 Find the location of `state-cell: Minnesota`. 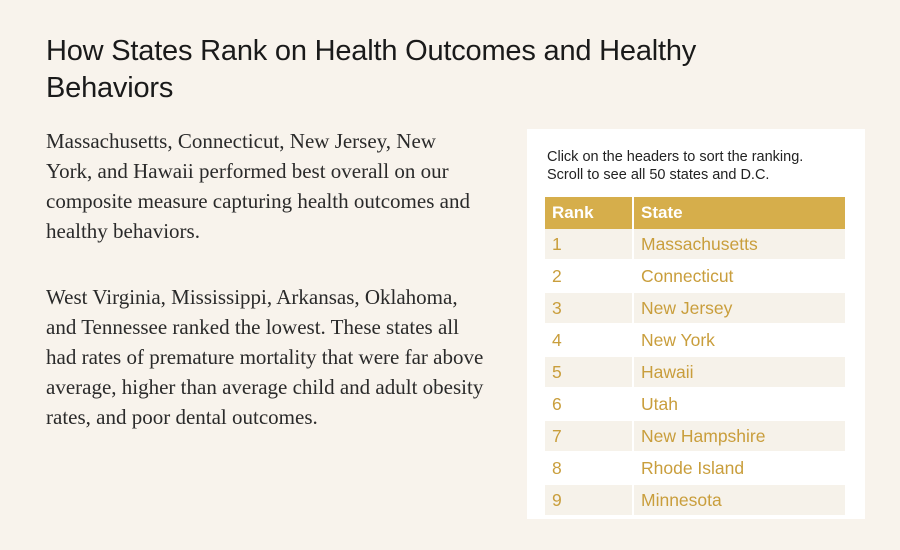

state-cell: Minnesota is located at coordinates (739, 500).